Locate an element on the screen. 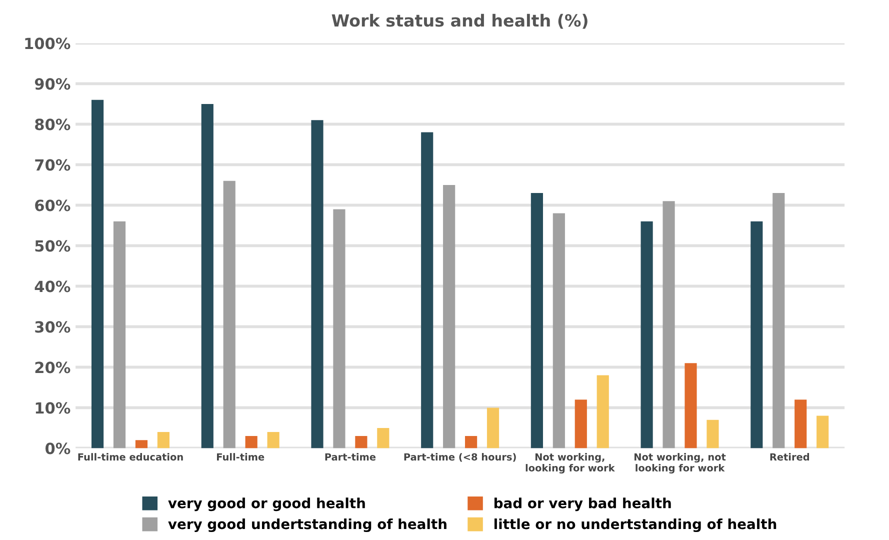 The height and width of the screenshot is (540, 889). y-tick-label: 80% is located at coordinates (52, 124).